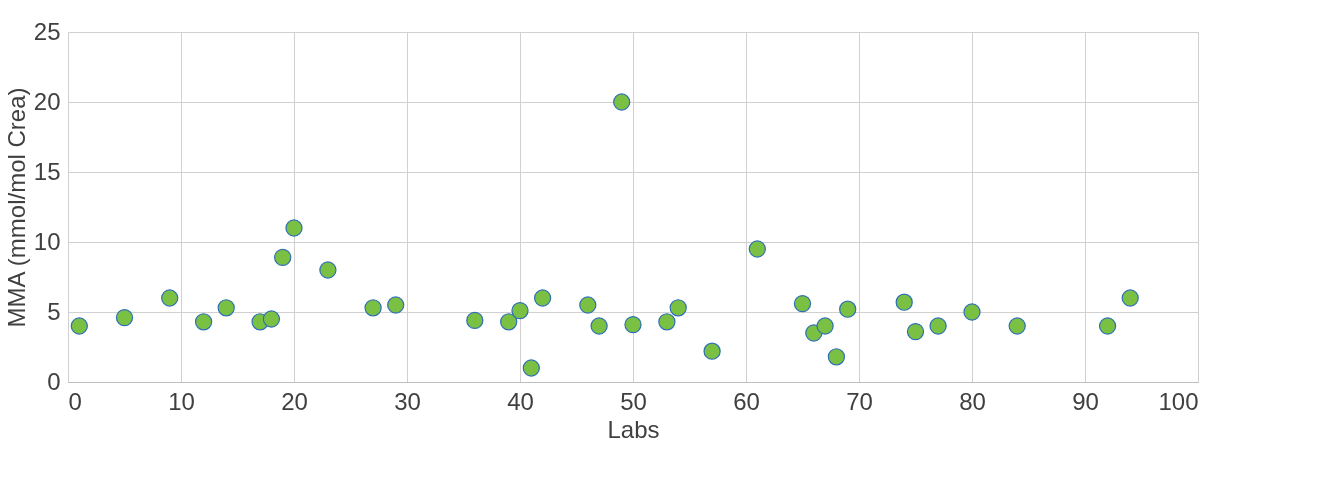 Image resolution: width=1330 pixels, height=488 pixels. I want to click on y-tick-label: 20, so click(47, 101).